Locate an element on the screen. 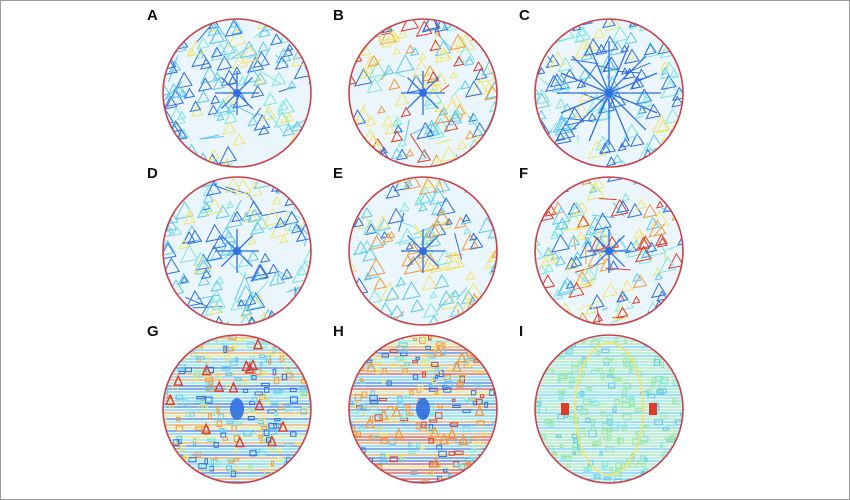 The height and width of the screenshot is (500, 850). disk-pattern-i is located at coordinates (609, 409).